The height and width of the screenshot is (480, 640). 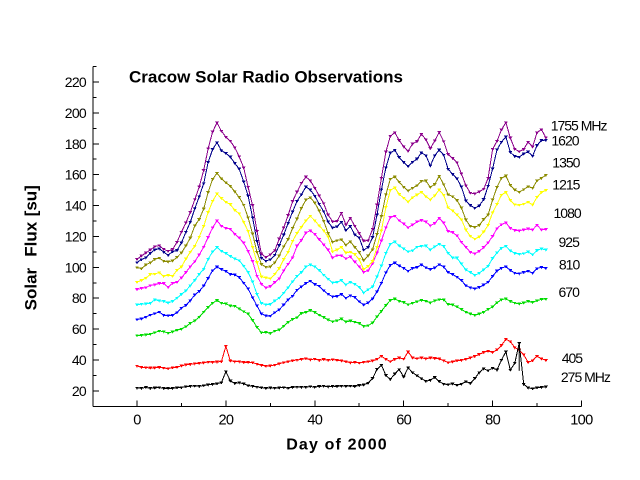 What do you see at coordinates (565, 141) in the screenshot?
I see `svg-text: 1620` at bounding box center [565, 141].